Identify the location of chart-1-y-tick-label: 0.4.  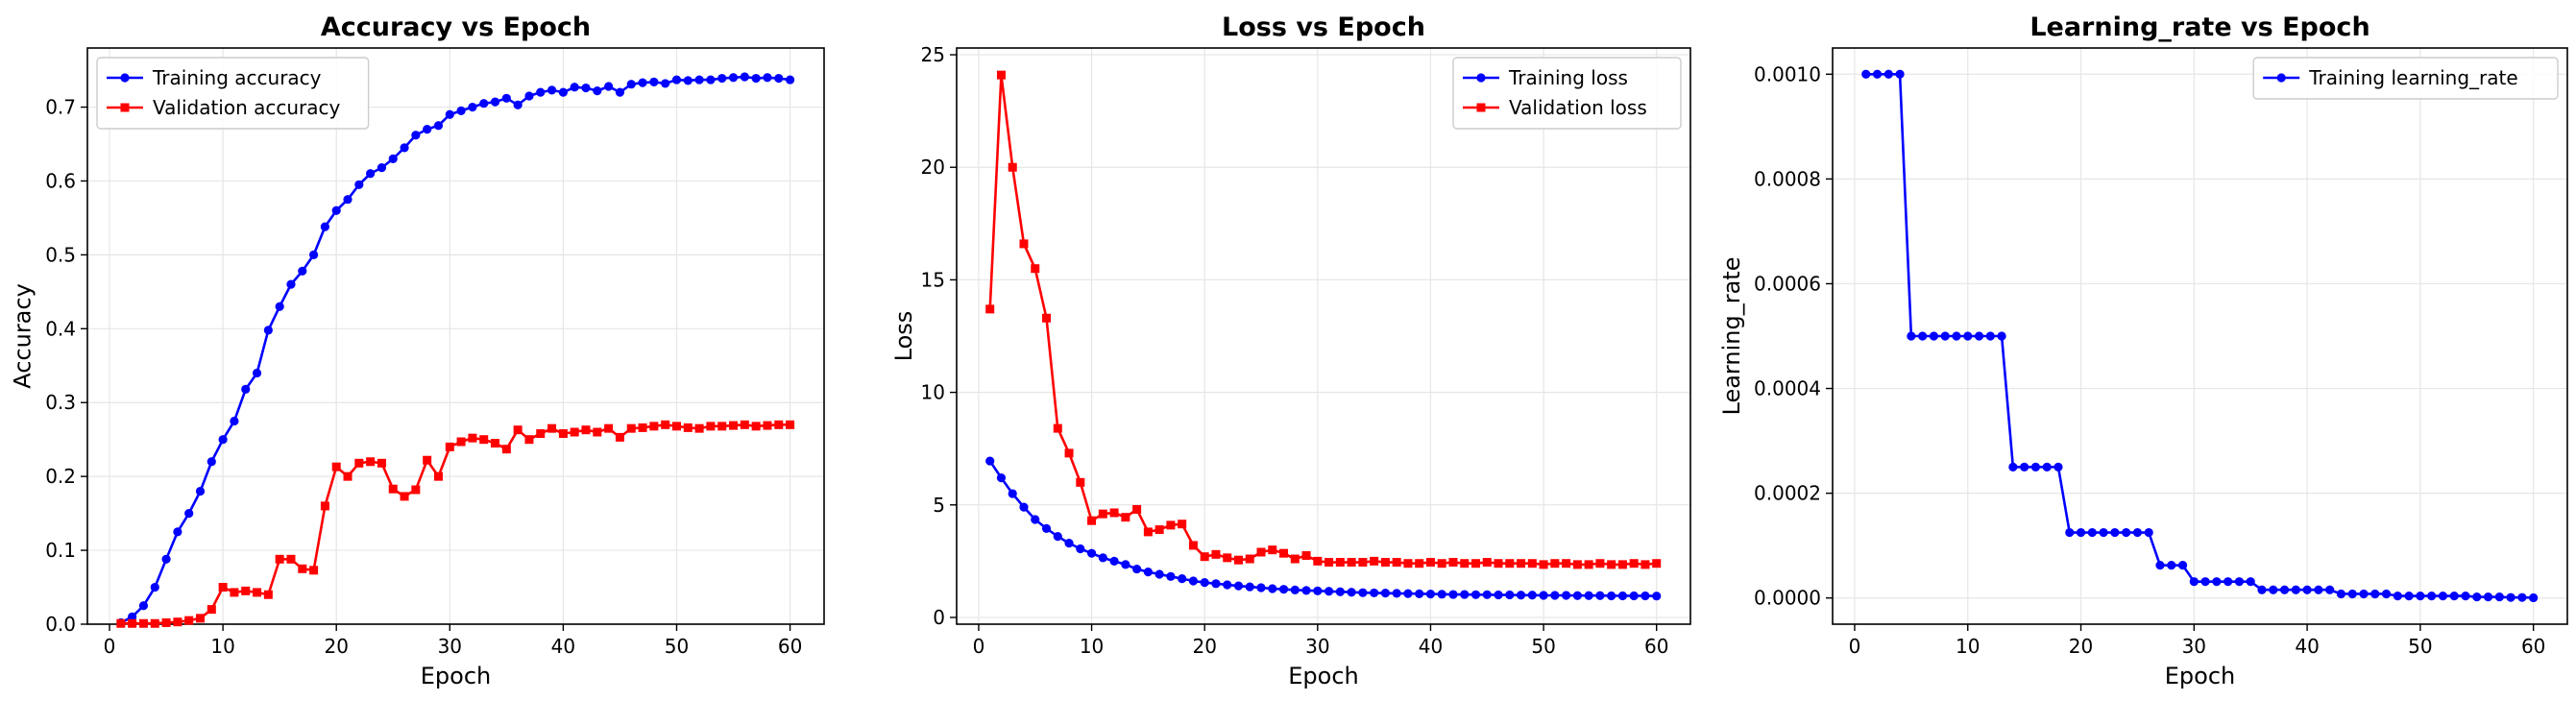
(60, 329).